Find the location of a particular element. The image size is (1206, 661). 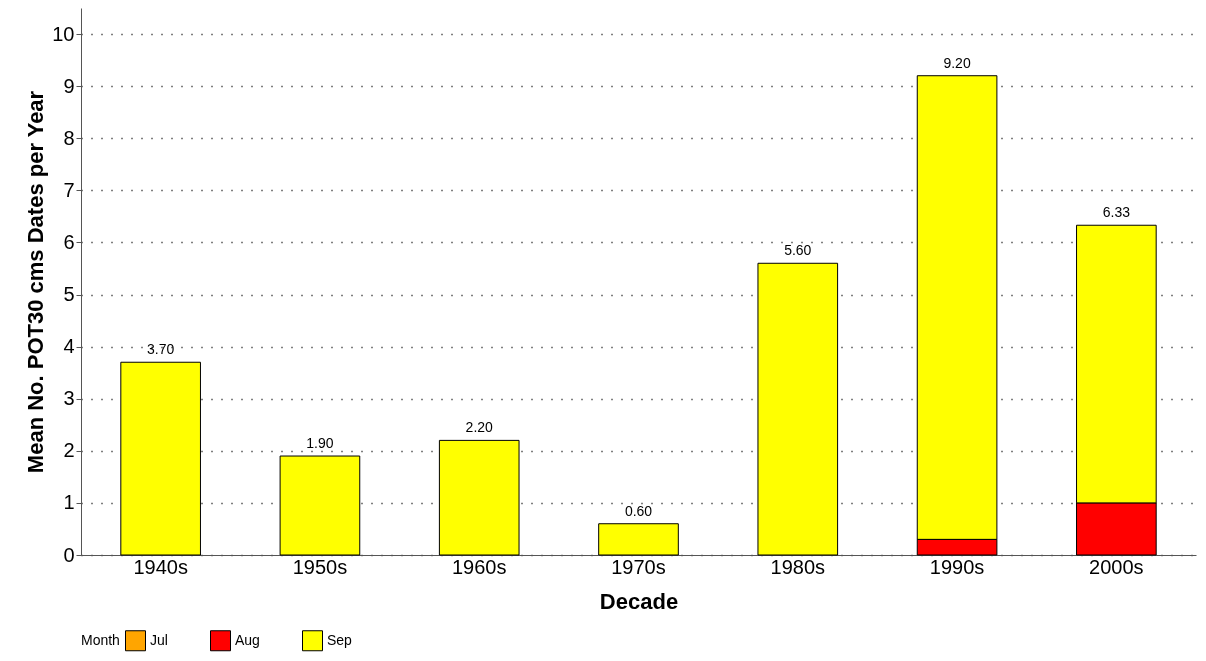

x-axis-title: Decade is located at coordinates (639, 601).